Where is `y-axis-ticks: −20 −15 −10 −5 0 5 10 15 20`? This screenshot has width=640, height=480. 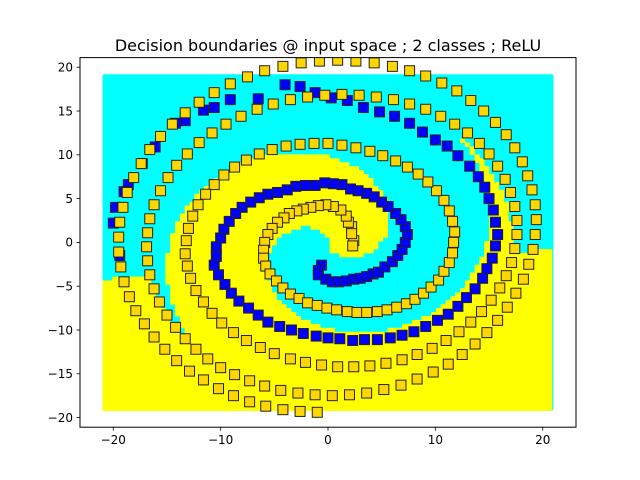 y-axis-ticks: −20 −15 −10 −5 0 5 10 15 20 is located at coordinates (64, 243).